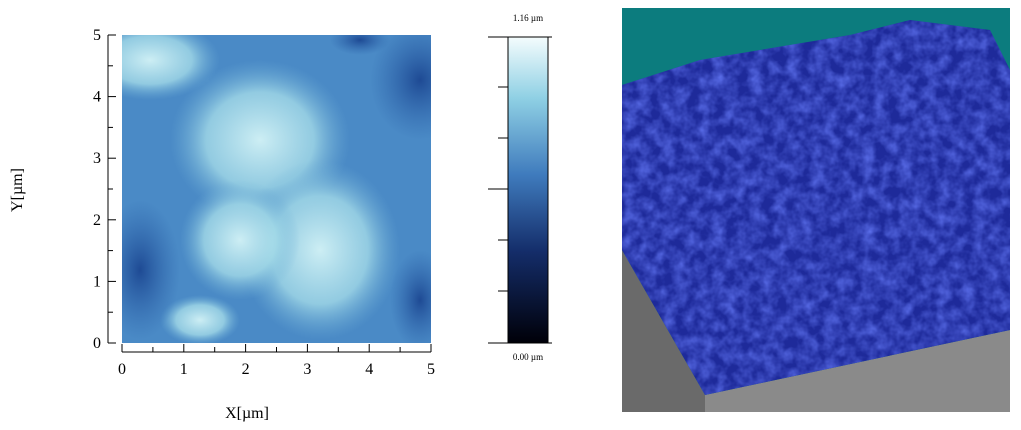 The image size is (1021, 430). Describe the element at coordinates (528, 357) in the screenshot. I see `colorbar-label: 0.00 µm` at that location.